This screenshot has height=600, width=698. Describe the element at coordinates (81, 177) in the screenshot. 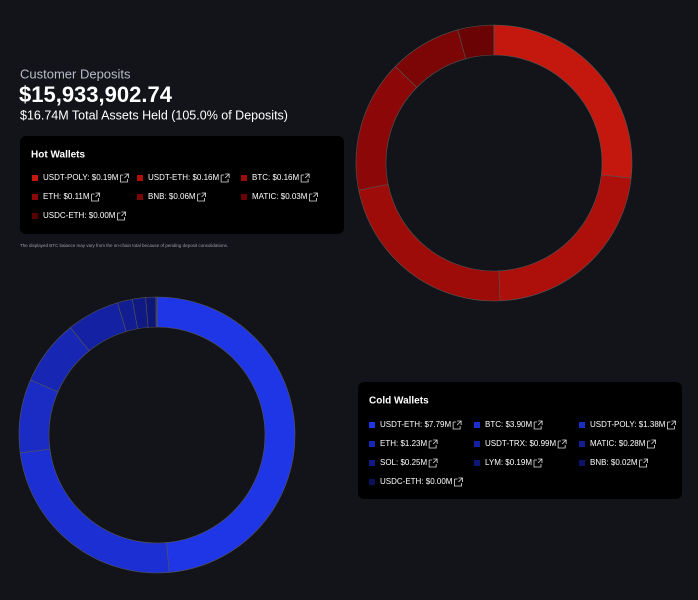

I see `legend-label: USDT-POLY: $0.19M` at that location.